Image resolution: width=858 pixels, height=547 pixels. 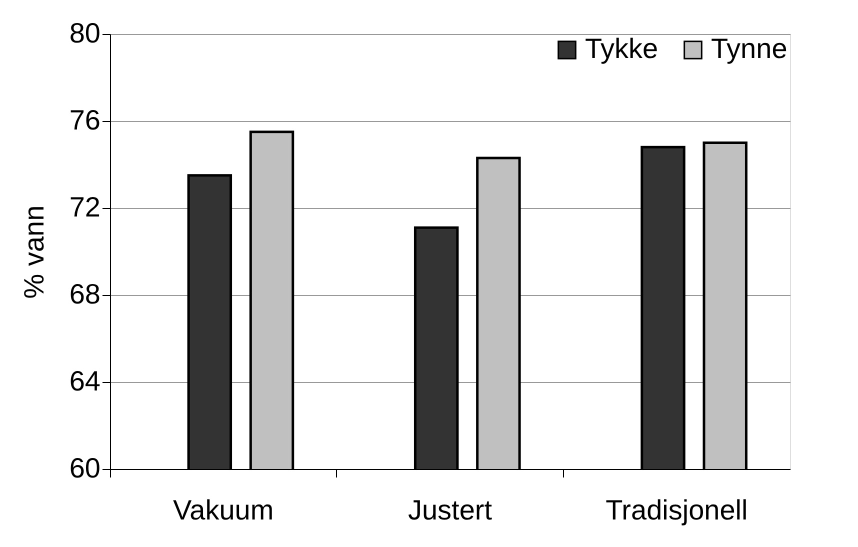 I want to click on legend-label: Tynne, so click(x=749, y=48).